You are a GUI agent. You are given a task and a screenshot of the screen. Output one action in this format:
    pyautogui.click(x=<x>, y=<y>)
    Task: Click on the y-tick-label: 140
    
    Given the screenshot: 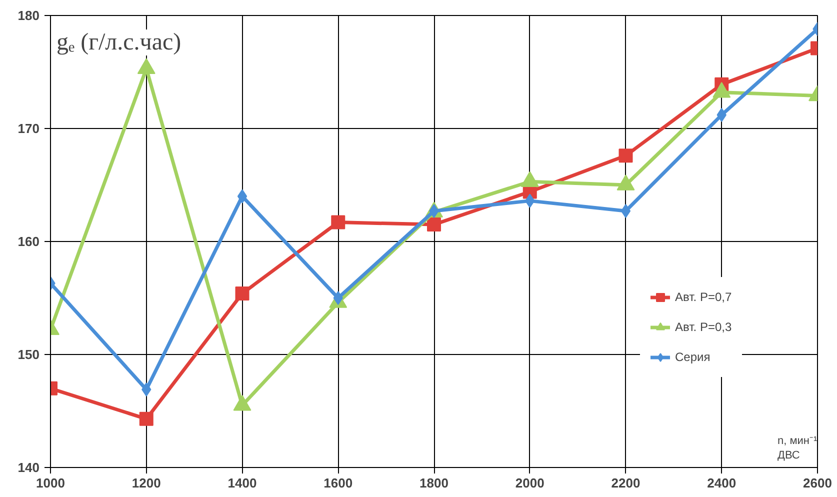 What is the action you would take?
    pyautogui.click(x=29, y=467)
    